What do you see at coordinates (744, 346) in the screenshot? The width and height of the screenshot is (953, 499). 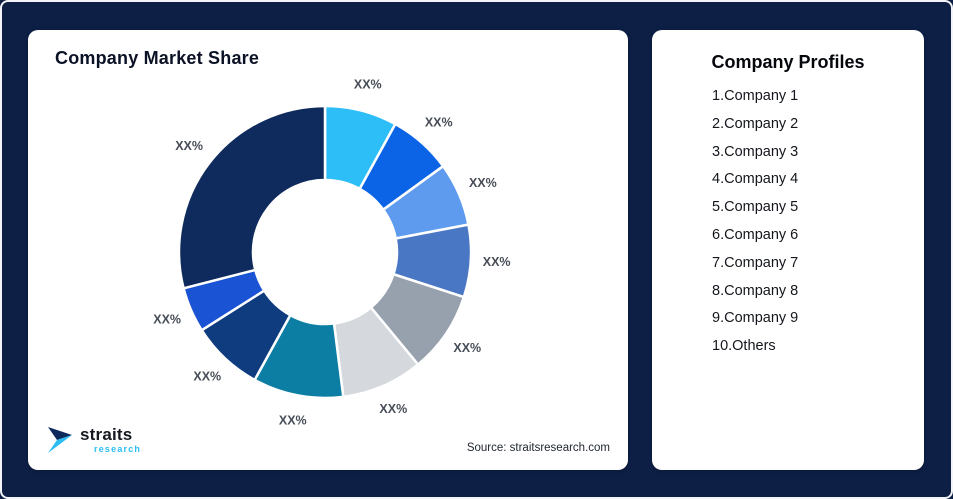 I see `profile-item: 10.Others` at bounding box center [744, 346].